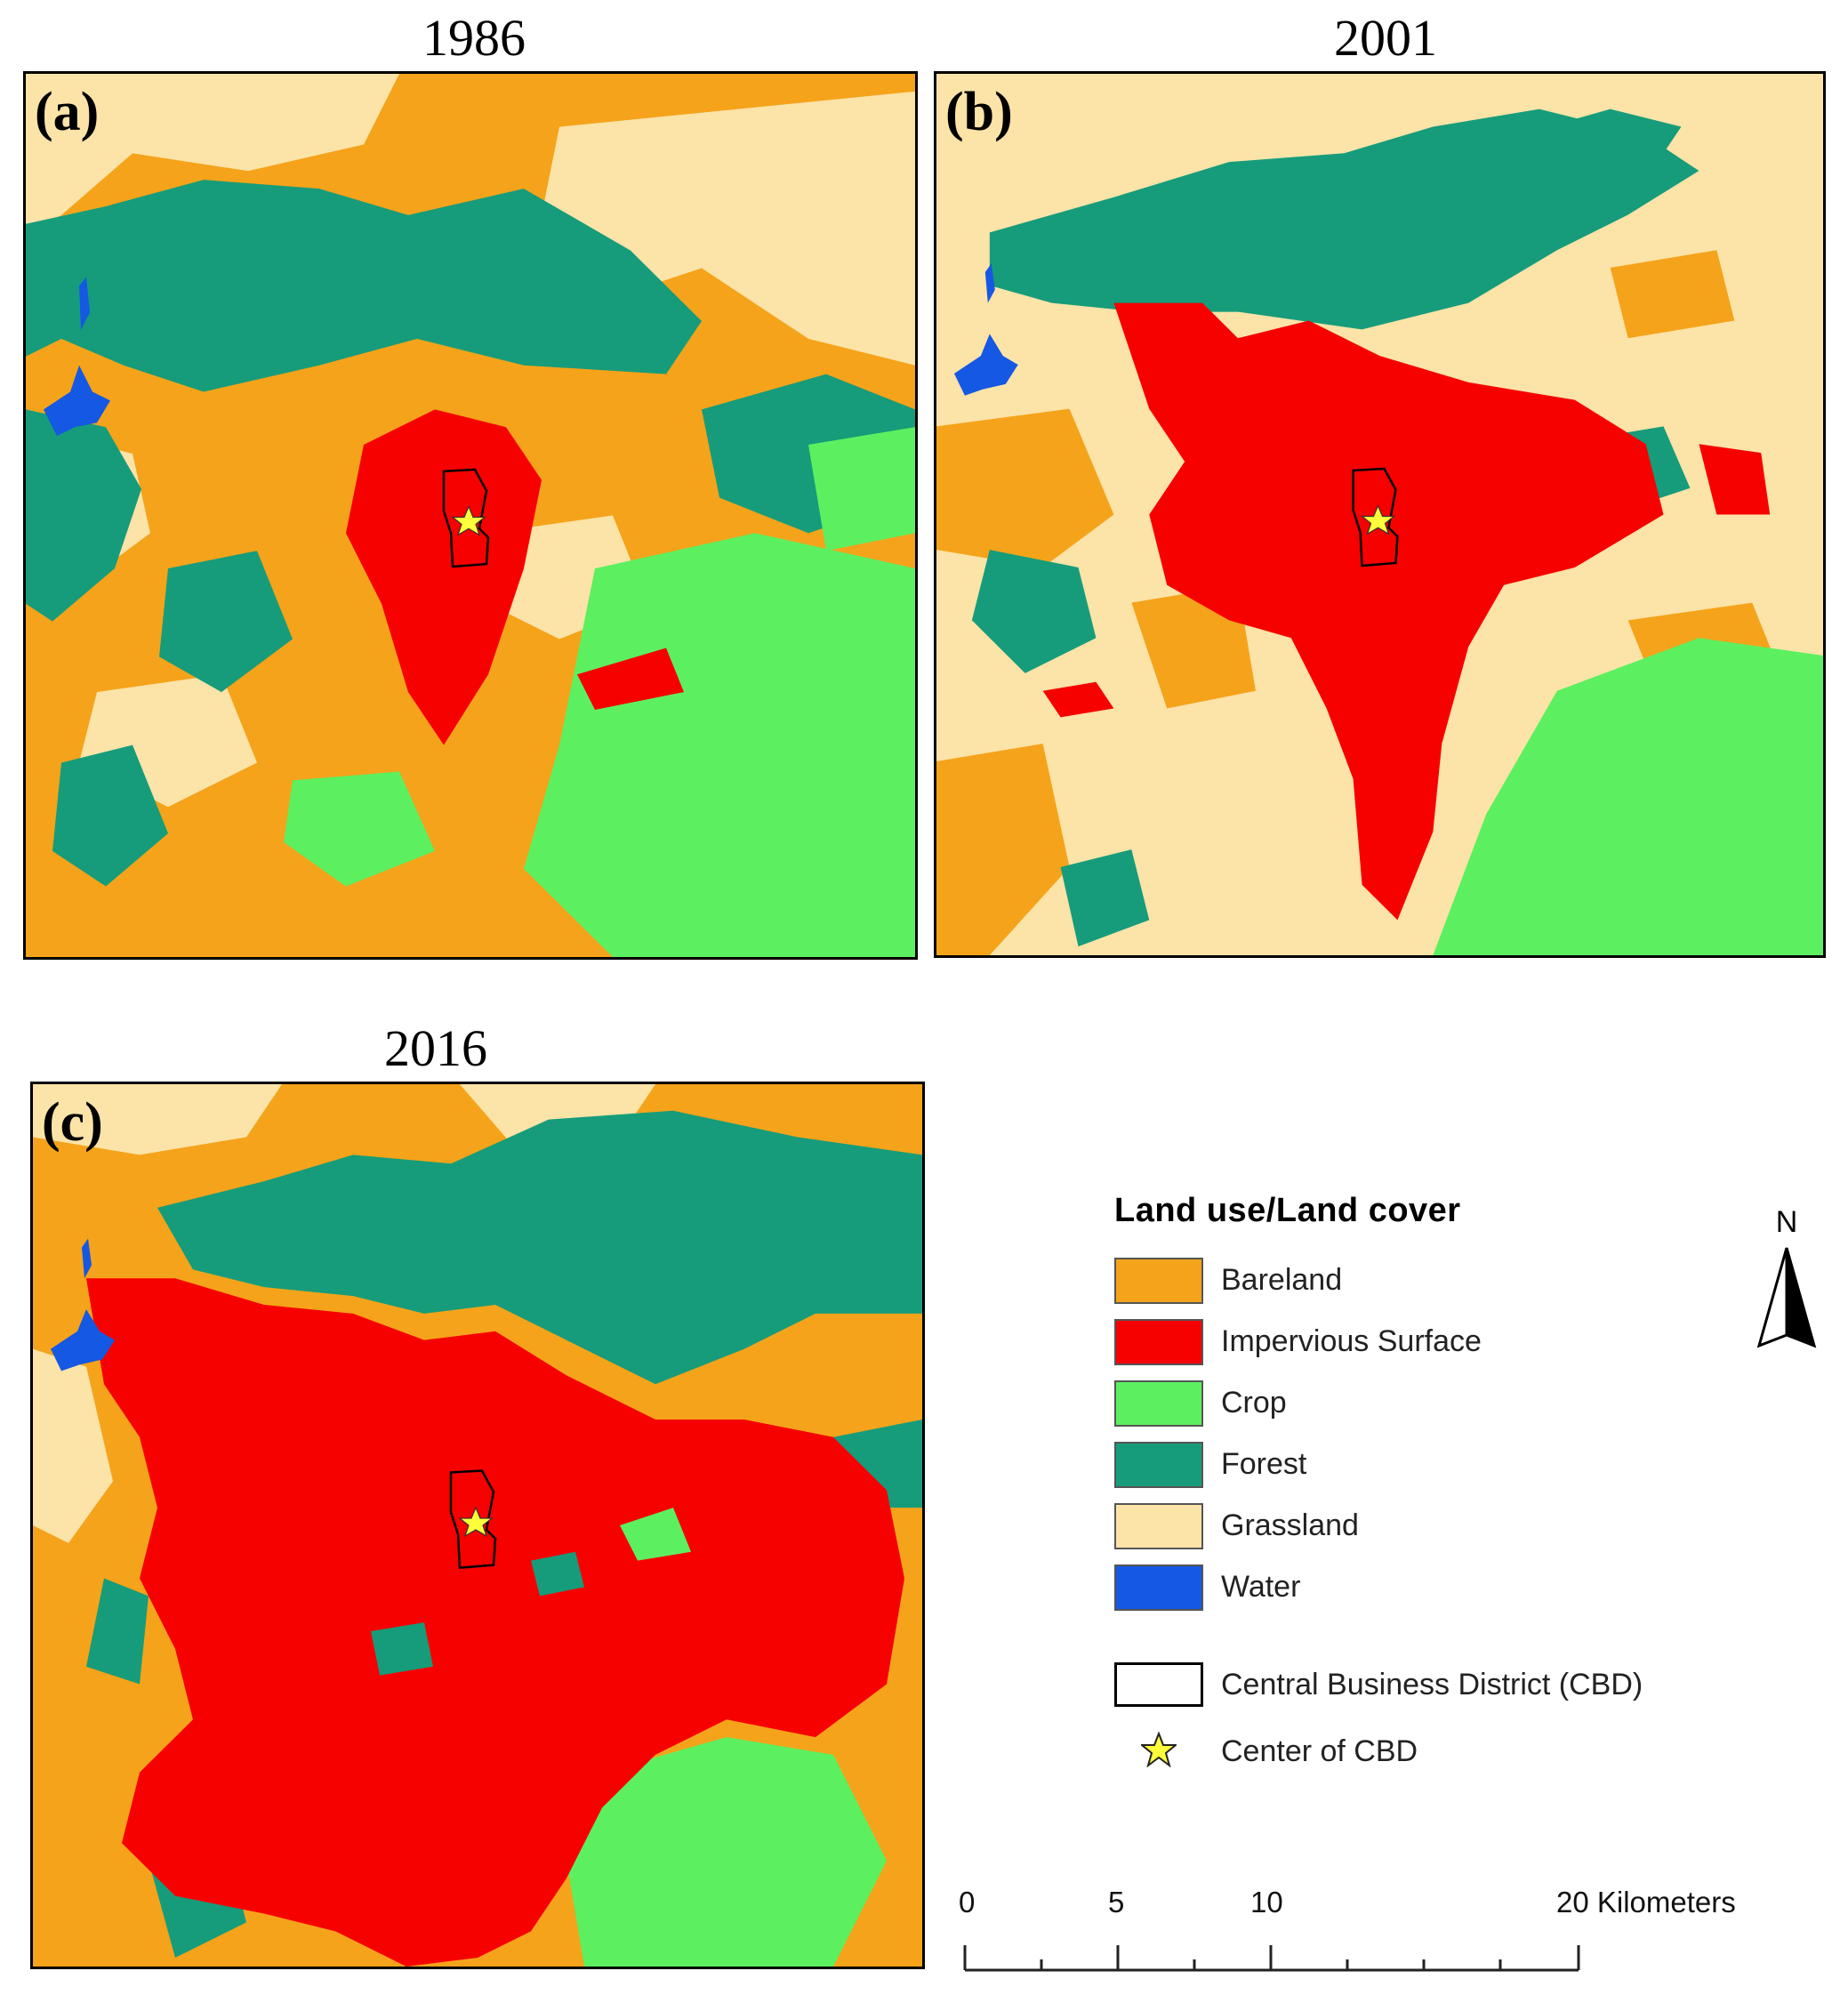  Describe the element at coordinates (1786, 1222) in the screenshot. I see `north-label: N` at that location.